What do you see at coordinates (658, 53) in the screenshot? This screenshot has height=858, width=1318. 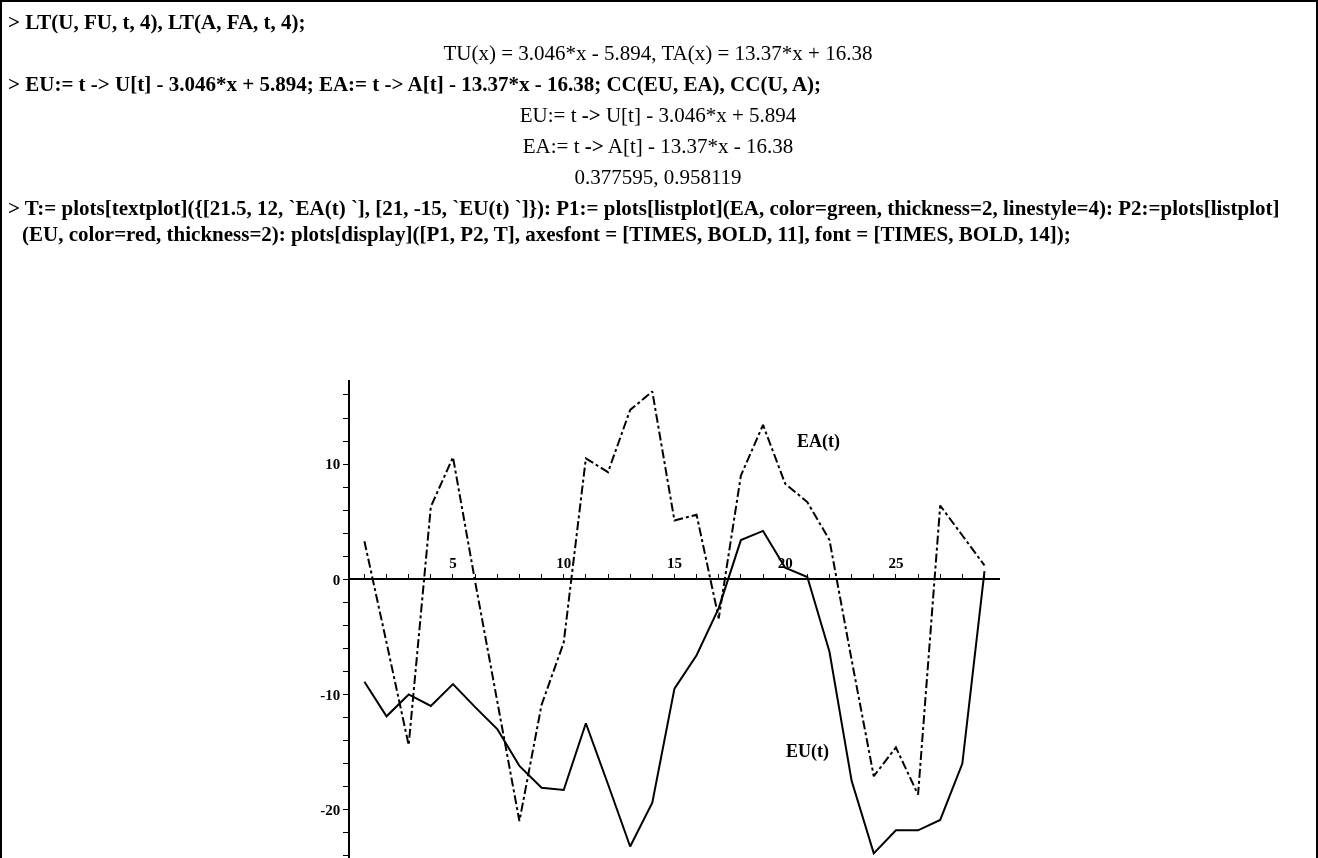 I see `text: TU(x) = 3.046*x - 5.894, TA(x) = 13.37*x + 16.38` at bounding box center [658, 53].